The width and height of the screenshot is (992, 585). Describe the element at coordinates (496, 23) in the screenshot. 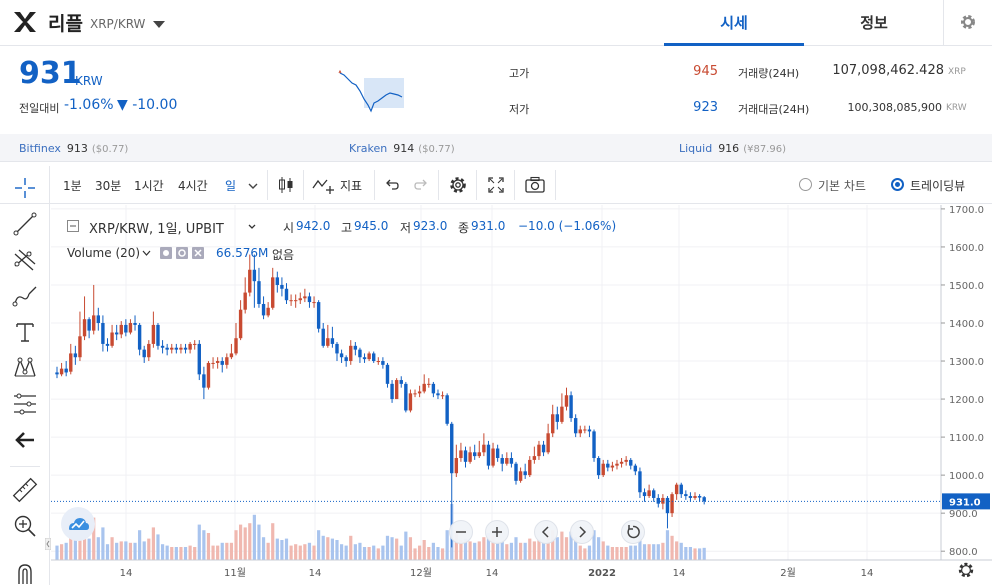

I see `coin-header: 리플 XRP/KRW 시세 정보` at that location.